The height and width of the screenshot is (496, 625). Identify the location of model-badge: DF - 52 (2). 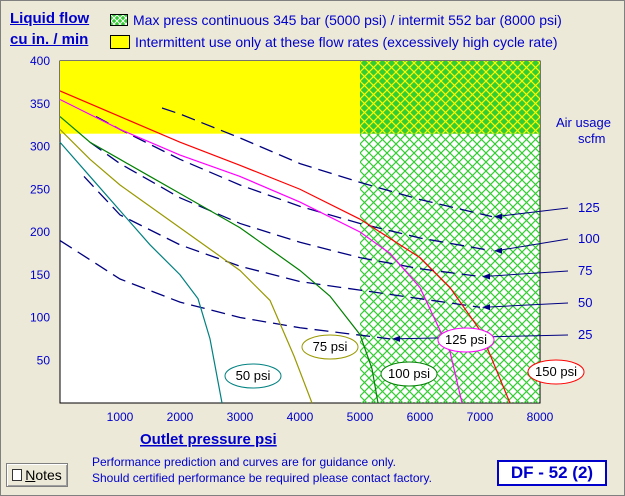
(552, 473).